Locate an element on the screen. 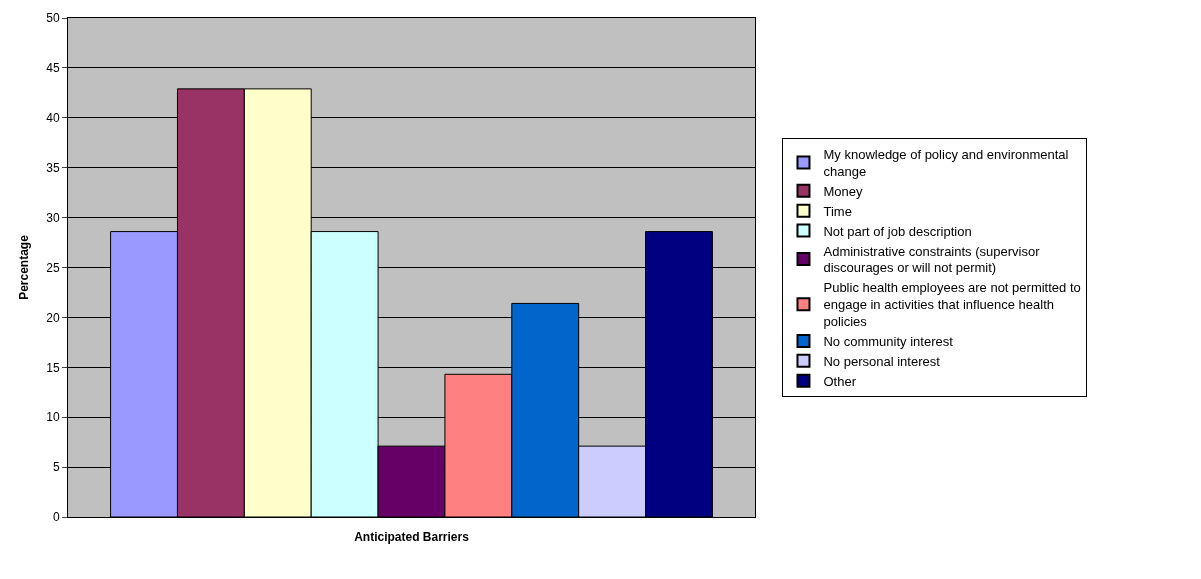  legend-label: Time is located at coordinates (837, 211).